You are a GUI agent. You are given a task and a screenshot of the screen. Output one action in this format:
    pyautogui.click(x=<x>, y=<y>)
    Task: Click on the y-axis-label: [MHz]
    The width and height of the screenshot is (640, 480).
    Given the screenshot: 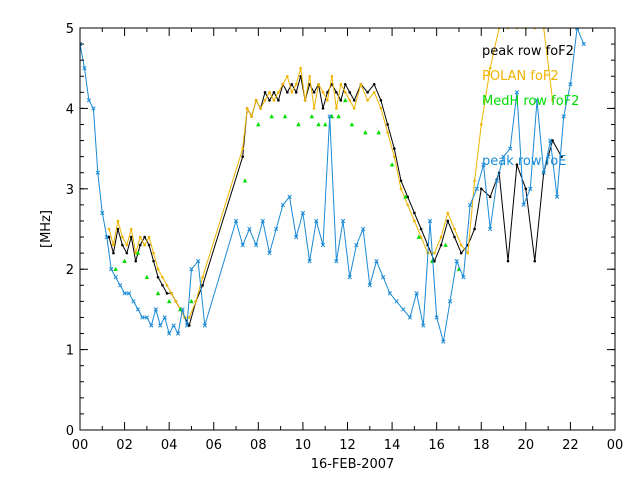 What is the action you would take?
    pyautogui.click(x=46, y=229)
    